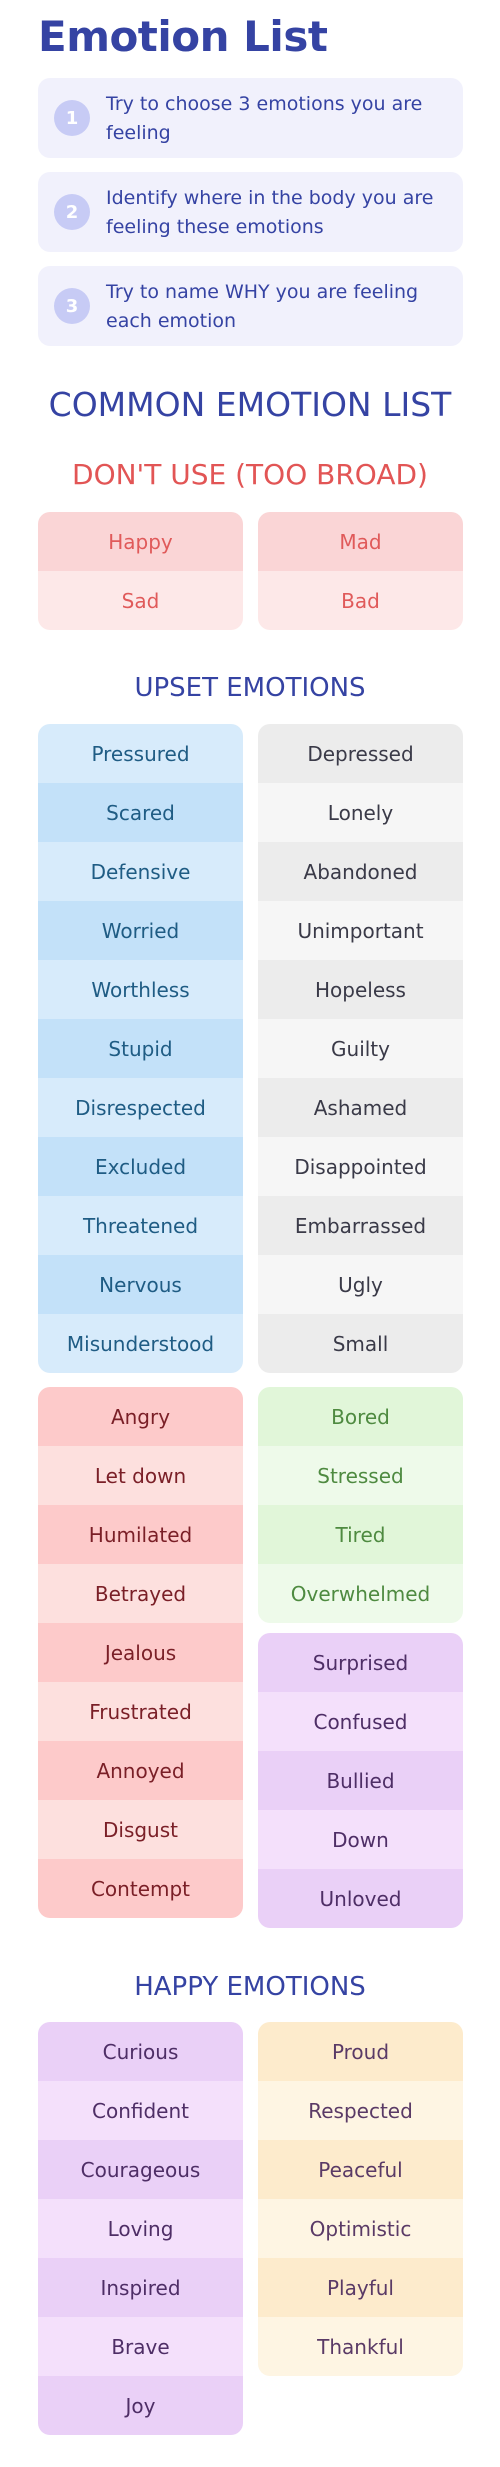 Image resolution: width=500 pixels, height=2467 pixels. What do you see at coordinates (72, 118) in the screenshot?
I see `step-number: 1` at bounding box center [72, 118].